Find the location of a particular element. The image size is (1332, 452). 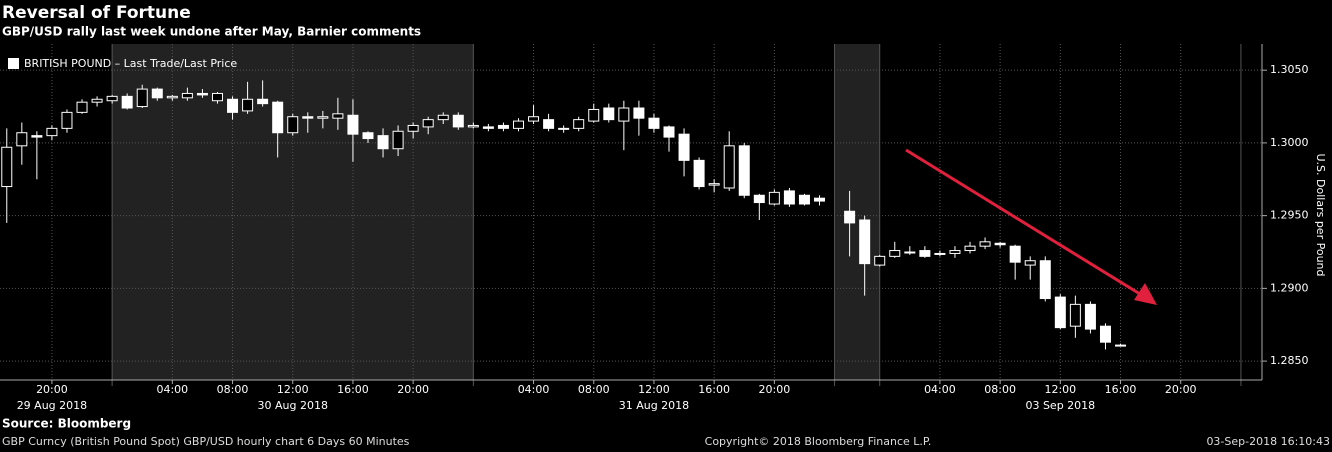

date-label: 31 Aug 2018 is located at coordinates (654, 405).